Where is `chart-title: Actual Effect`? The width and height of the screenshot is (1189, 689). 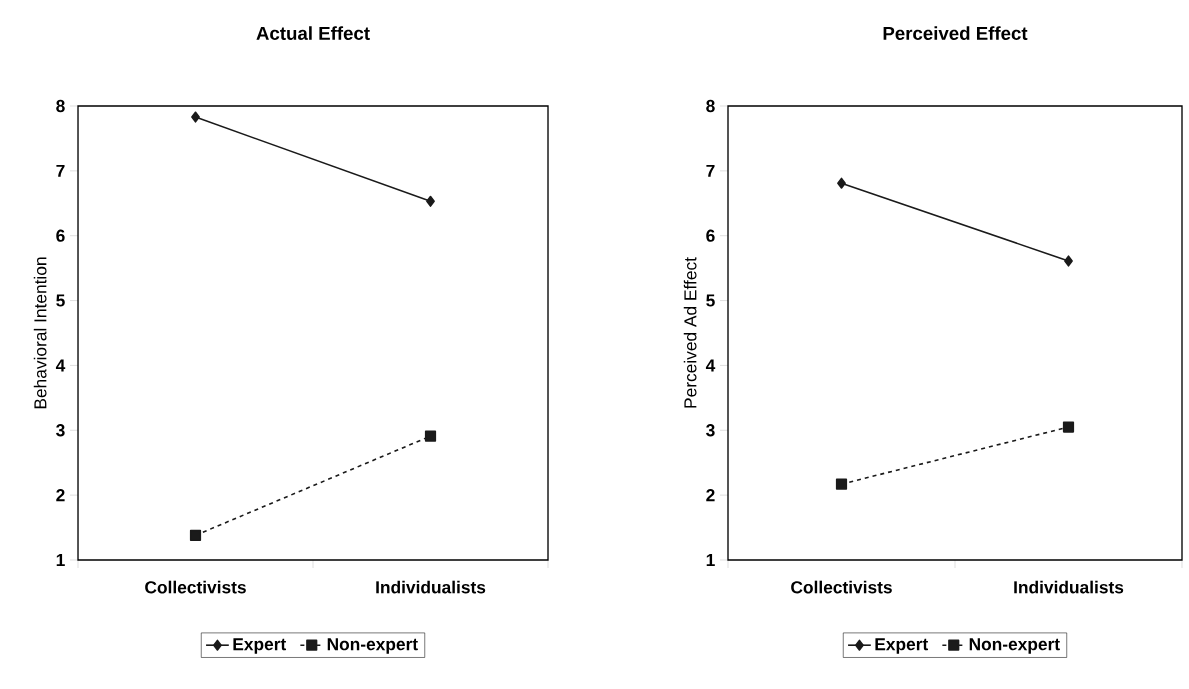 chart-title: Actual Effect is located at coordinates (313, 33).